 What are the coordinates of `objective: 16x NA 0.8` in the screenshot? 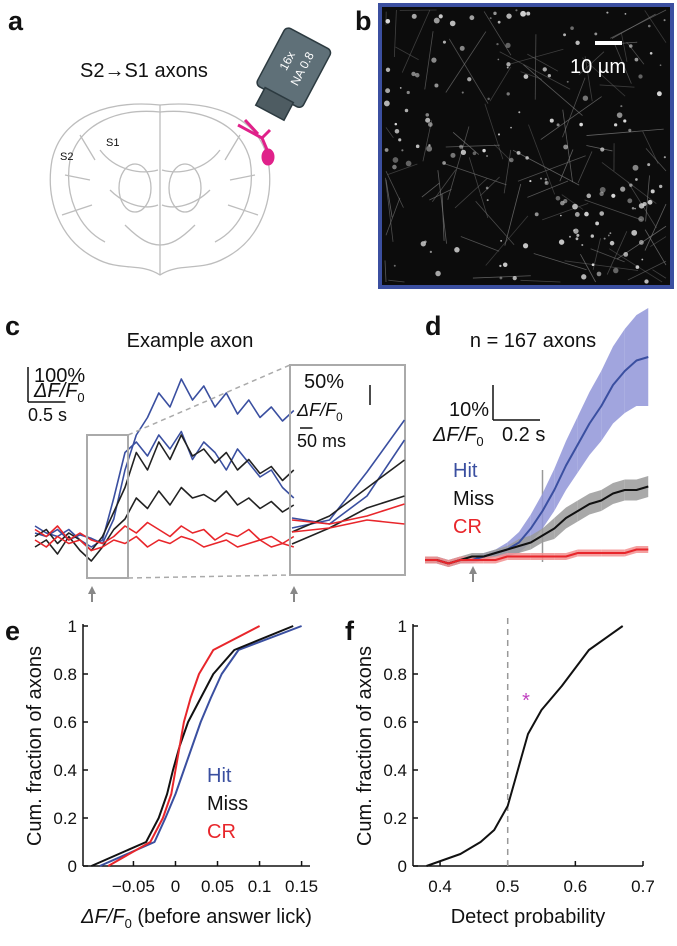 It's located at (293, 74).